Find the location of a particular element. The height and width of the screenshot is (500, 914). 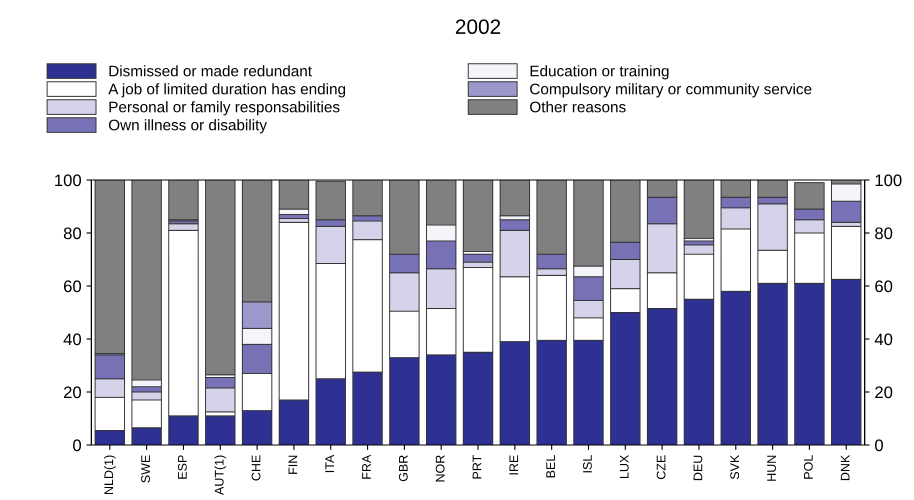

y2-tick-label: 100 is located at coordinates (889, 180).